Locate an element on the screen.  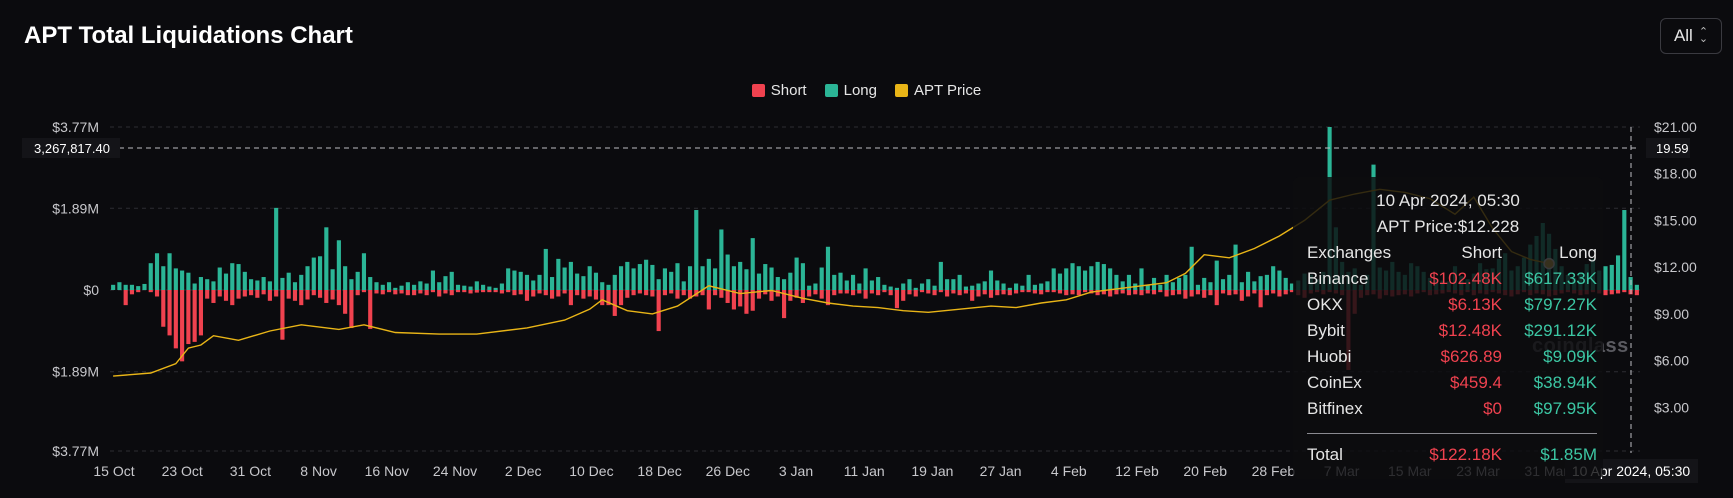
y-right-tick-label: $6.00 is located at coordinates (1671, 361).